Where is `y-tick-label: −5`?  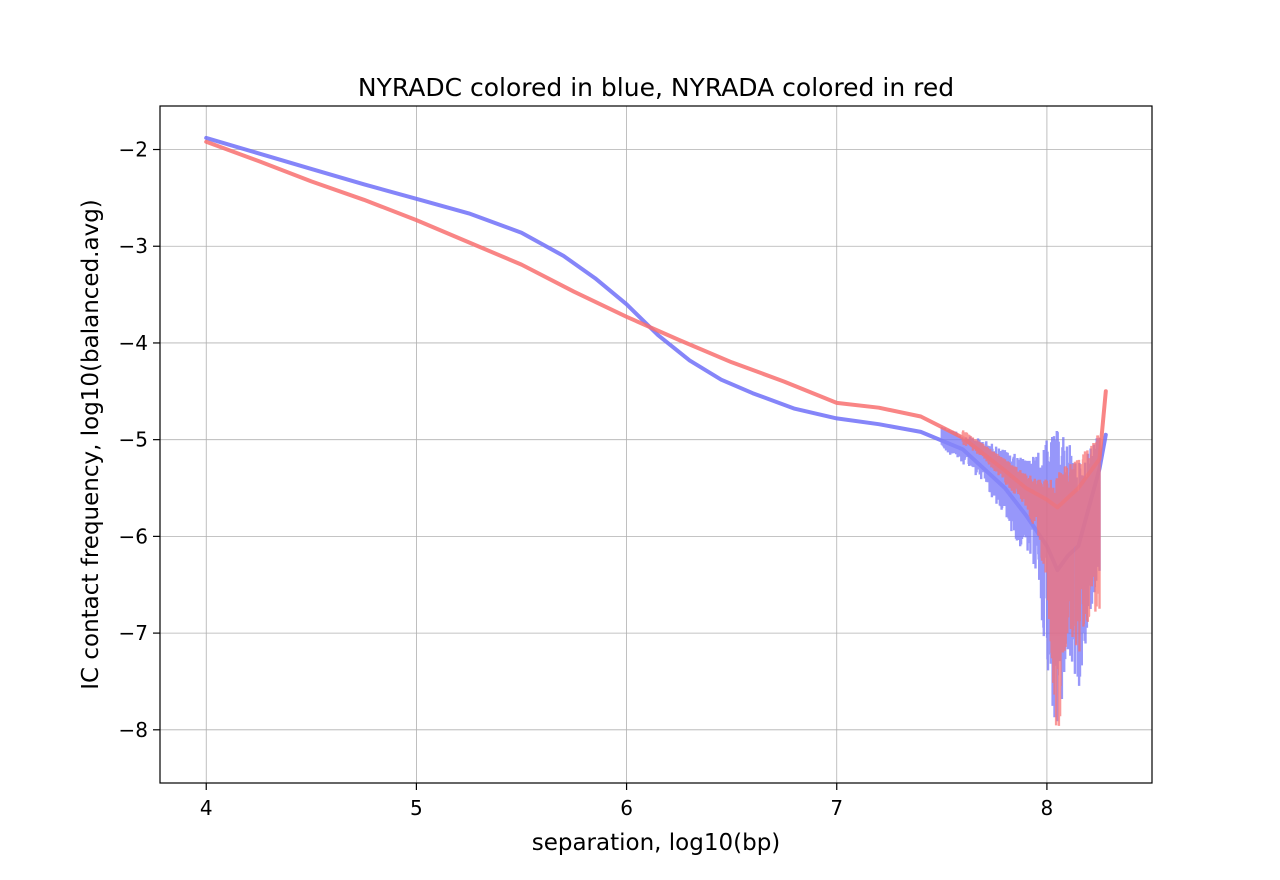
y-tick-label: −5 is located at coordinates (133, 440).